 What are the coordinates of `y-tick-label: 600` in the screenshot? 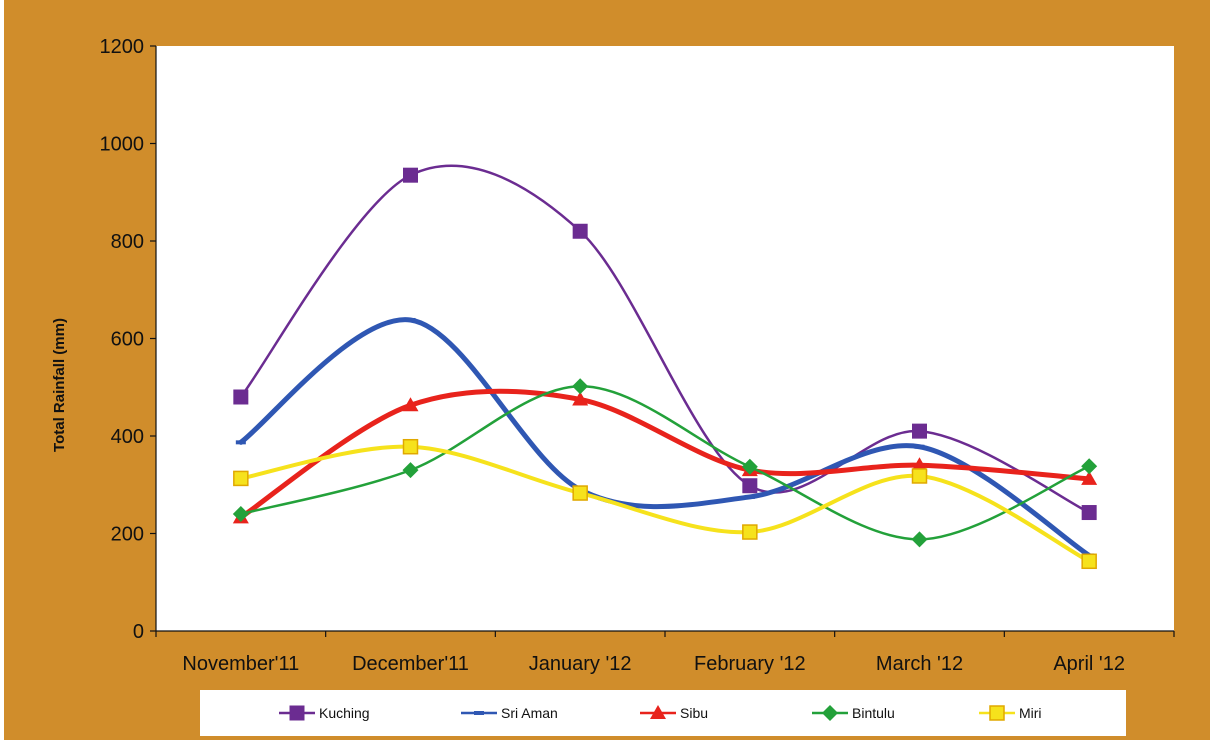 It's located at (127, 340).